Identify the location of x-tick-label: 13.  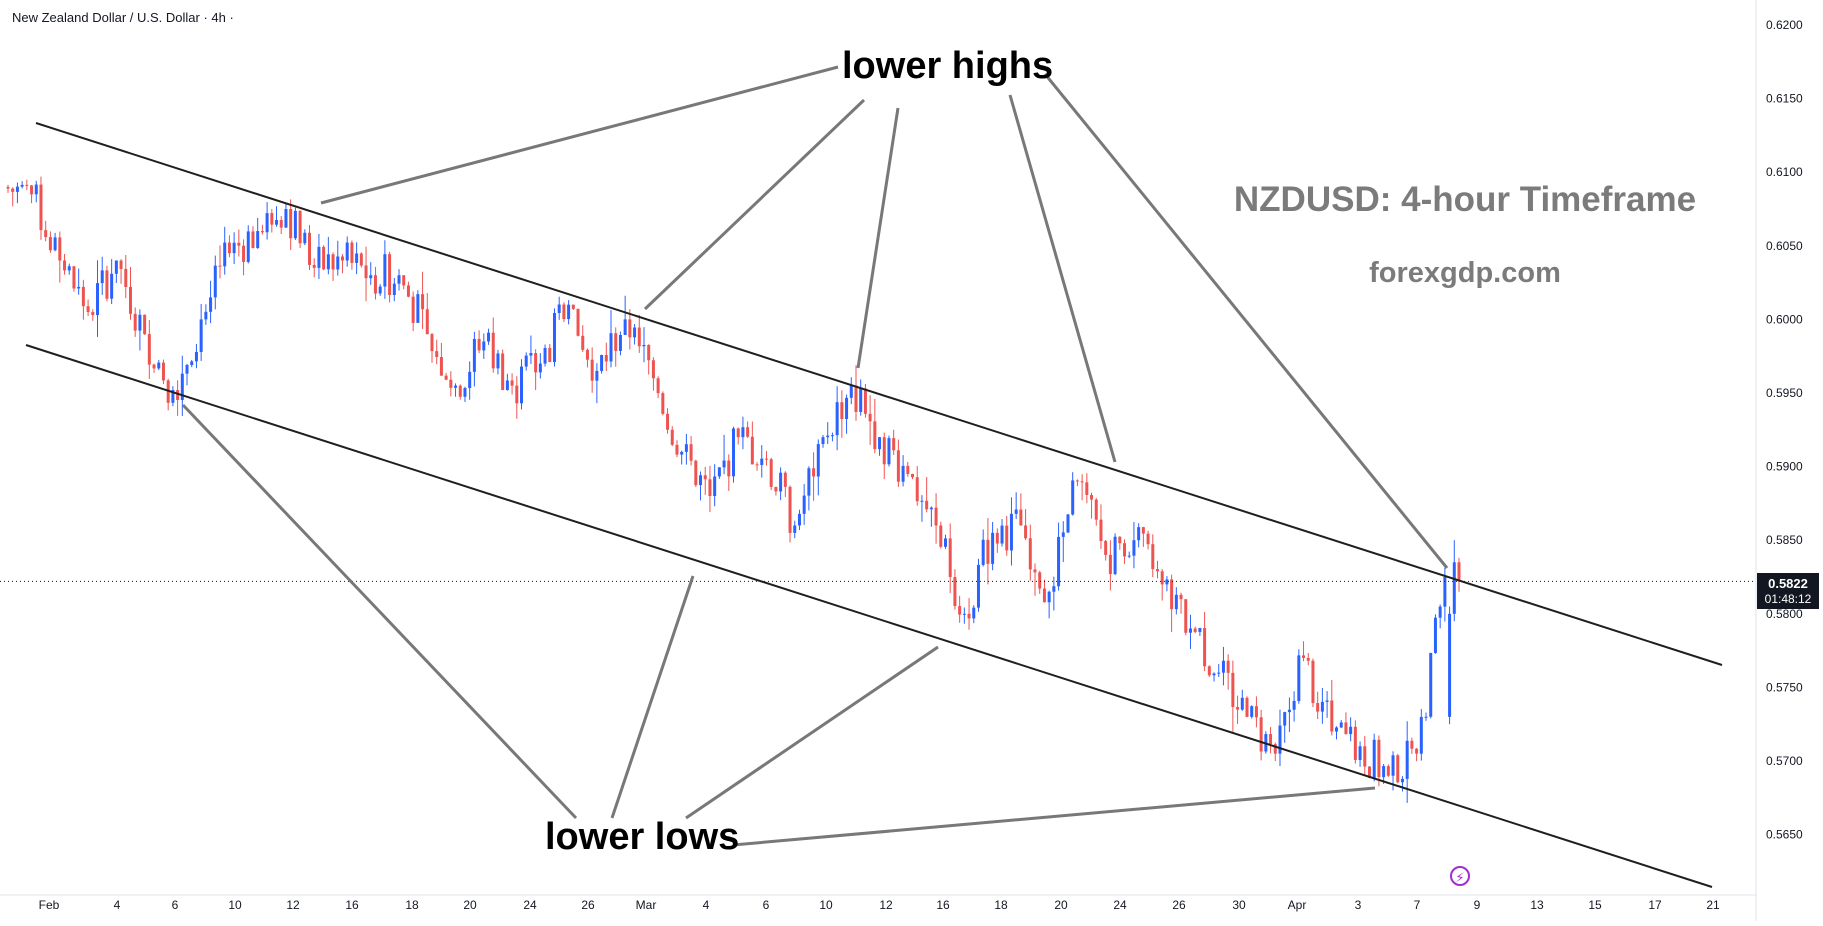
(1537, 905).